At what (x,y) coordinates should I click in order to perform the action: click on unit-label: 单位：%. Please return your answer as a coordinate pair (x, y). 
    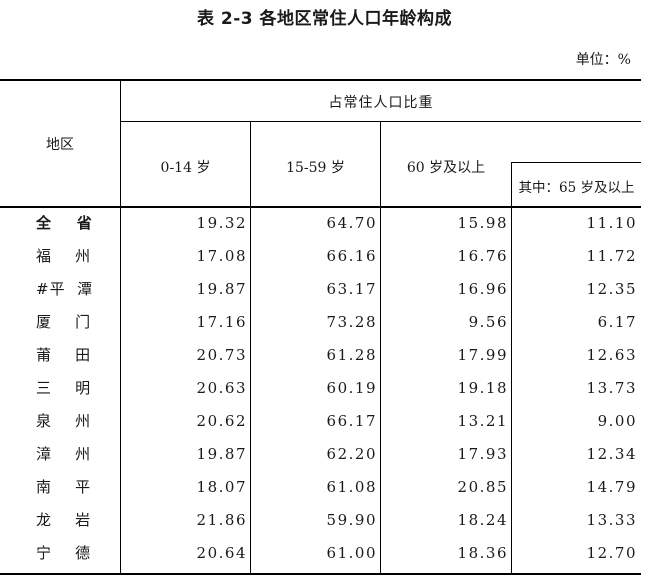
    Looking at the image, I should click on (603, 60).